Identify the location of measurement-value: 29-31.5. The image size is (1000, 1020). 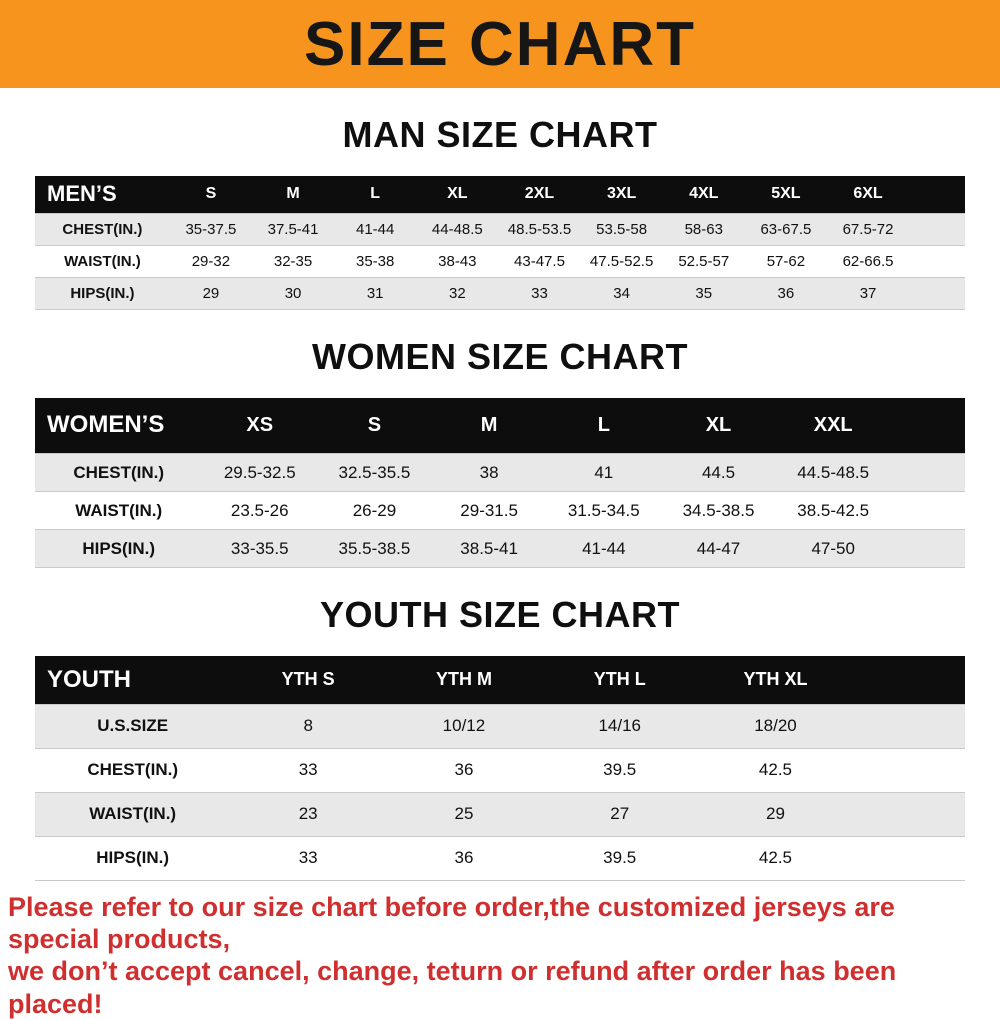
(489, 511).